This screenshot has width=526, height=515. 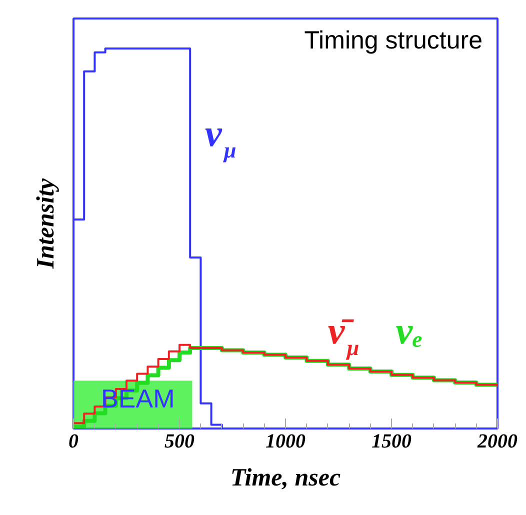 What do you see at coordinates (285, 478) in the screenshot?
I see `x-axis-title: Time, nsec` at bounding box center [285, 478].